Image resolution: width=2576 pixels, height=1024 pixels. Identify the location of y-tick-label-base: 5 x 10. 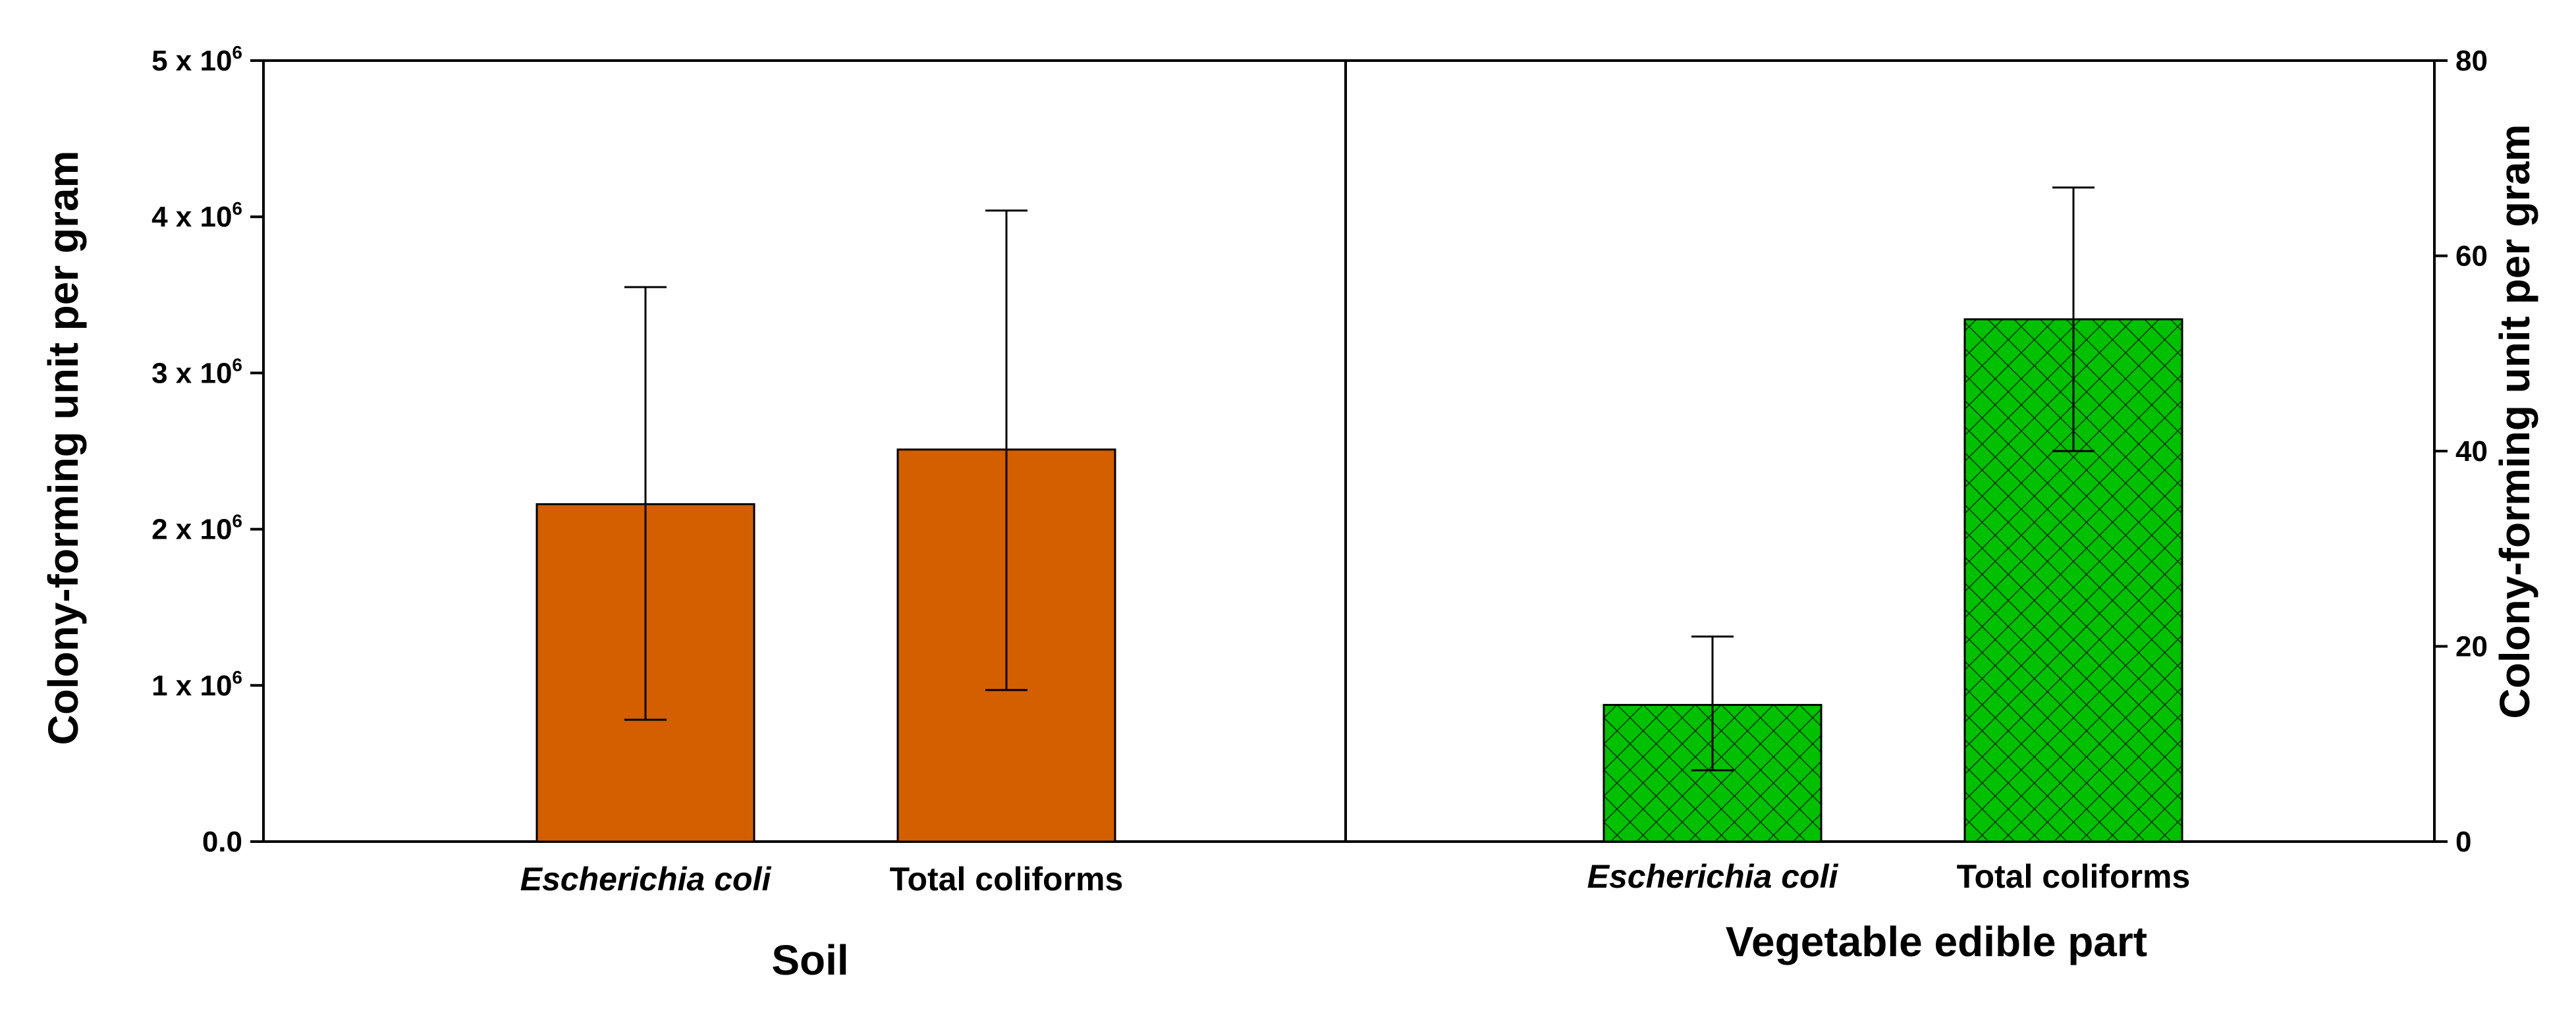
(191, 61).